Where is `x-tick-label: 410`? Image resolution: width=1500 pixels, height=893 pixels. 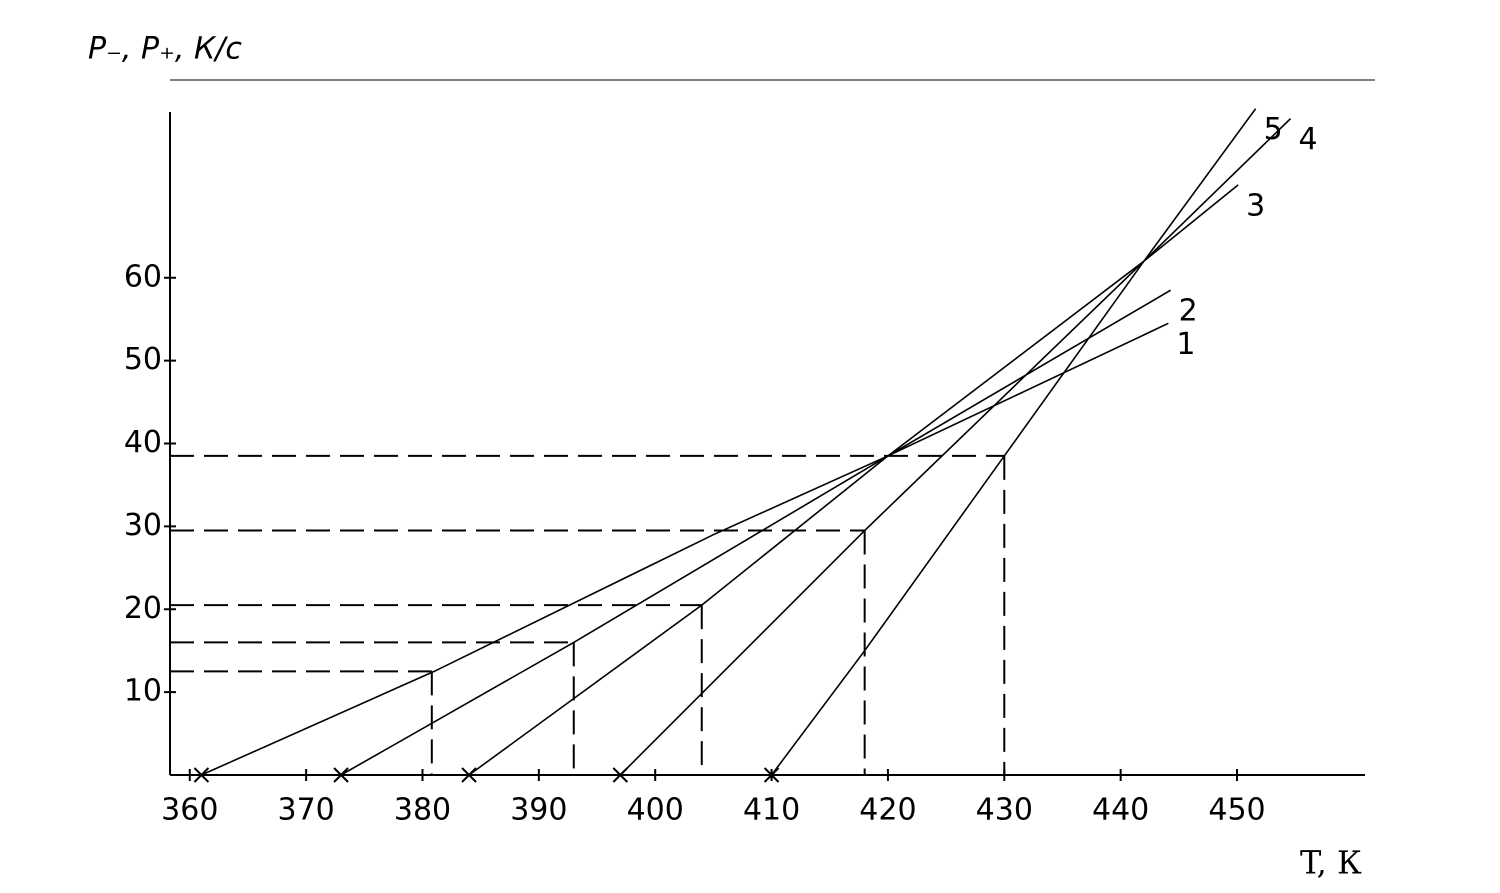 x-tick-label: 410 is located at coordinates (771, 810).